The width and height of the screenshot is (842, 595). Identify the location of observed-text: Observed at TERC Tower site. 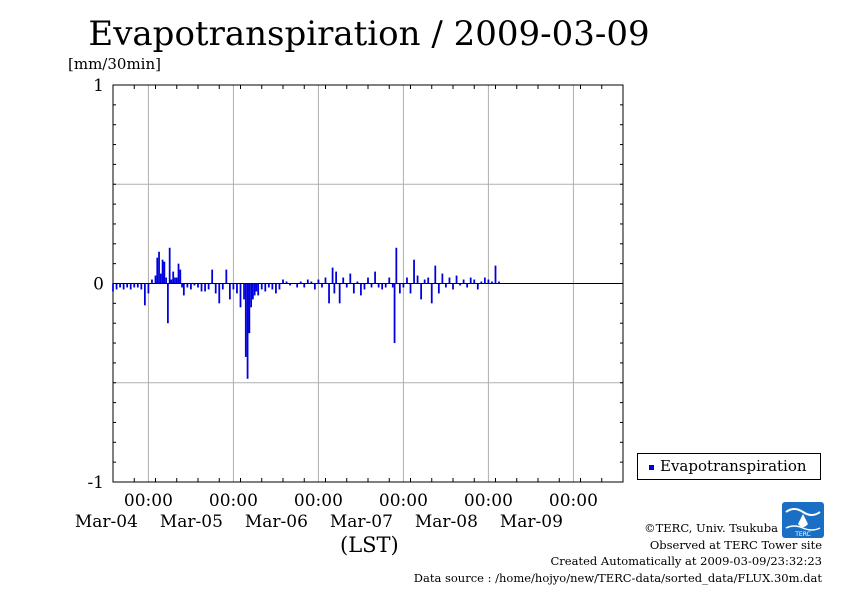
(735, 544).